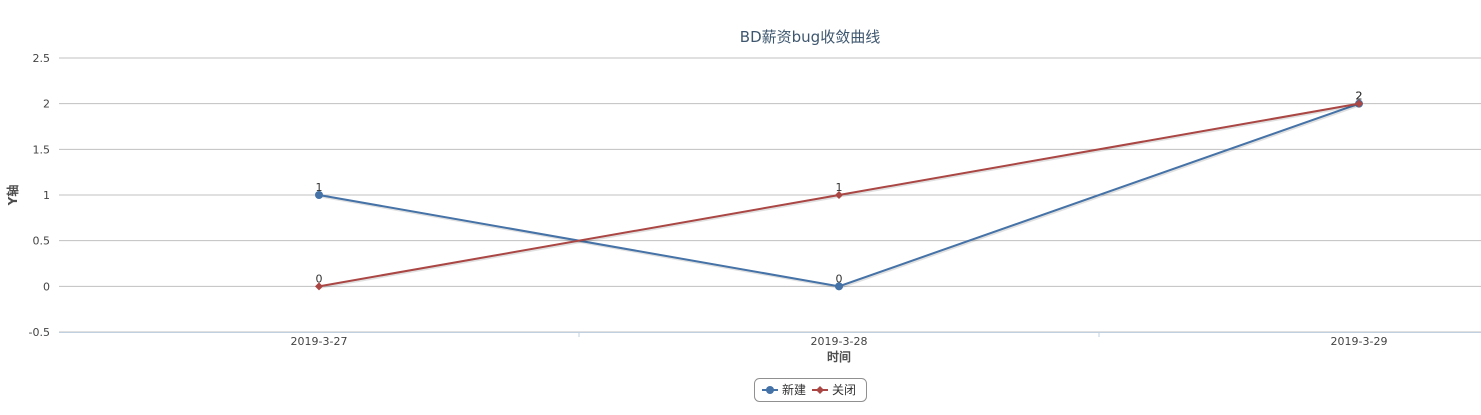 This screenshot has width=1481, height=415. What do you see at coordinates (810, 37) in the screenshot?
I see `chart-title: BD薪资bug收敛曲线` at bounding box center [810, 37].